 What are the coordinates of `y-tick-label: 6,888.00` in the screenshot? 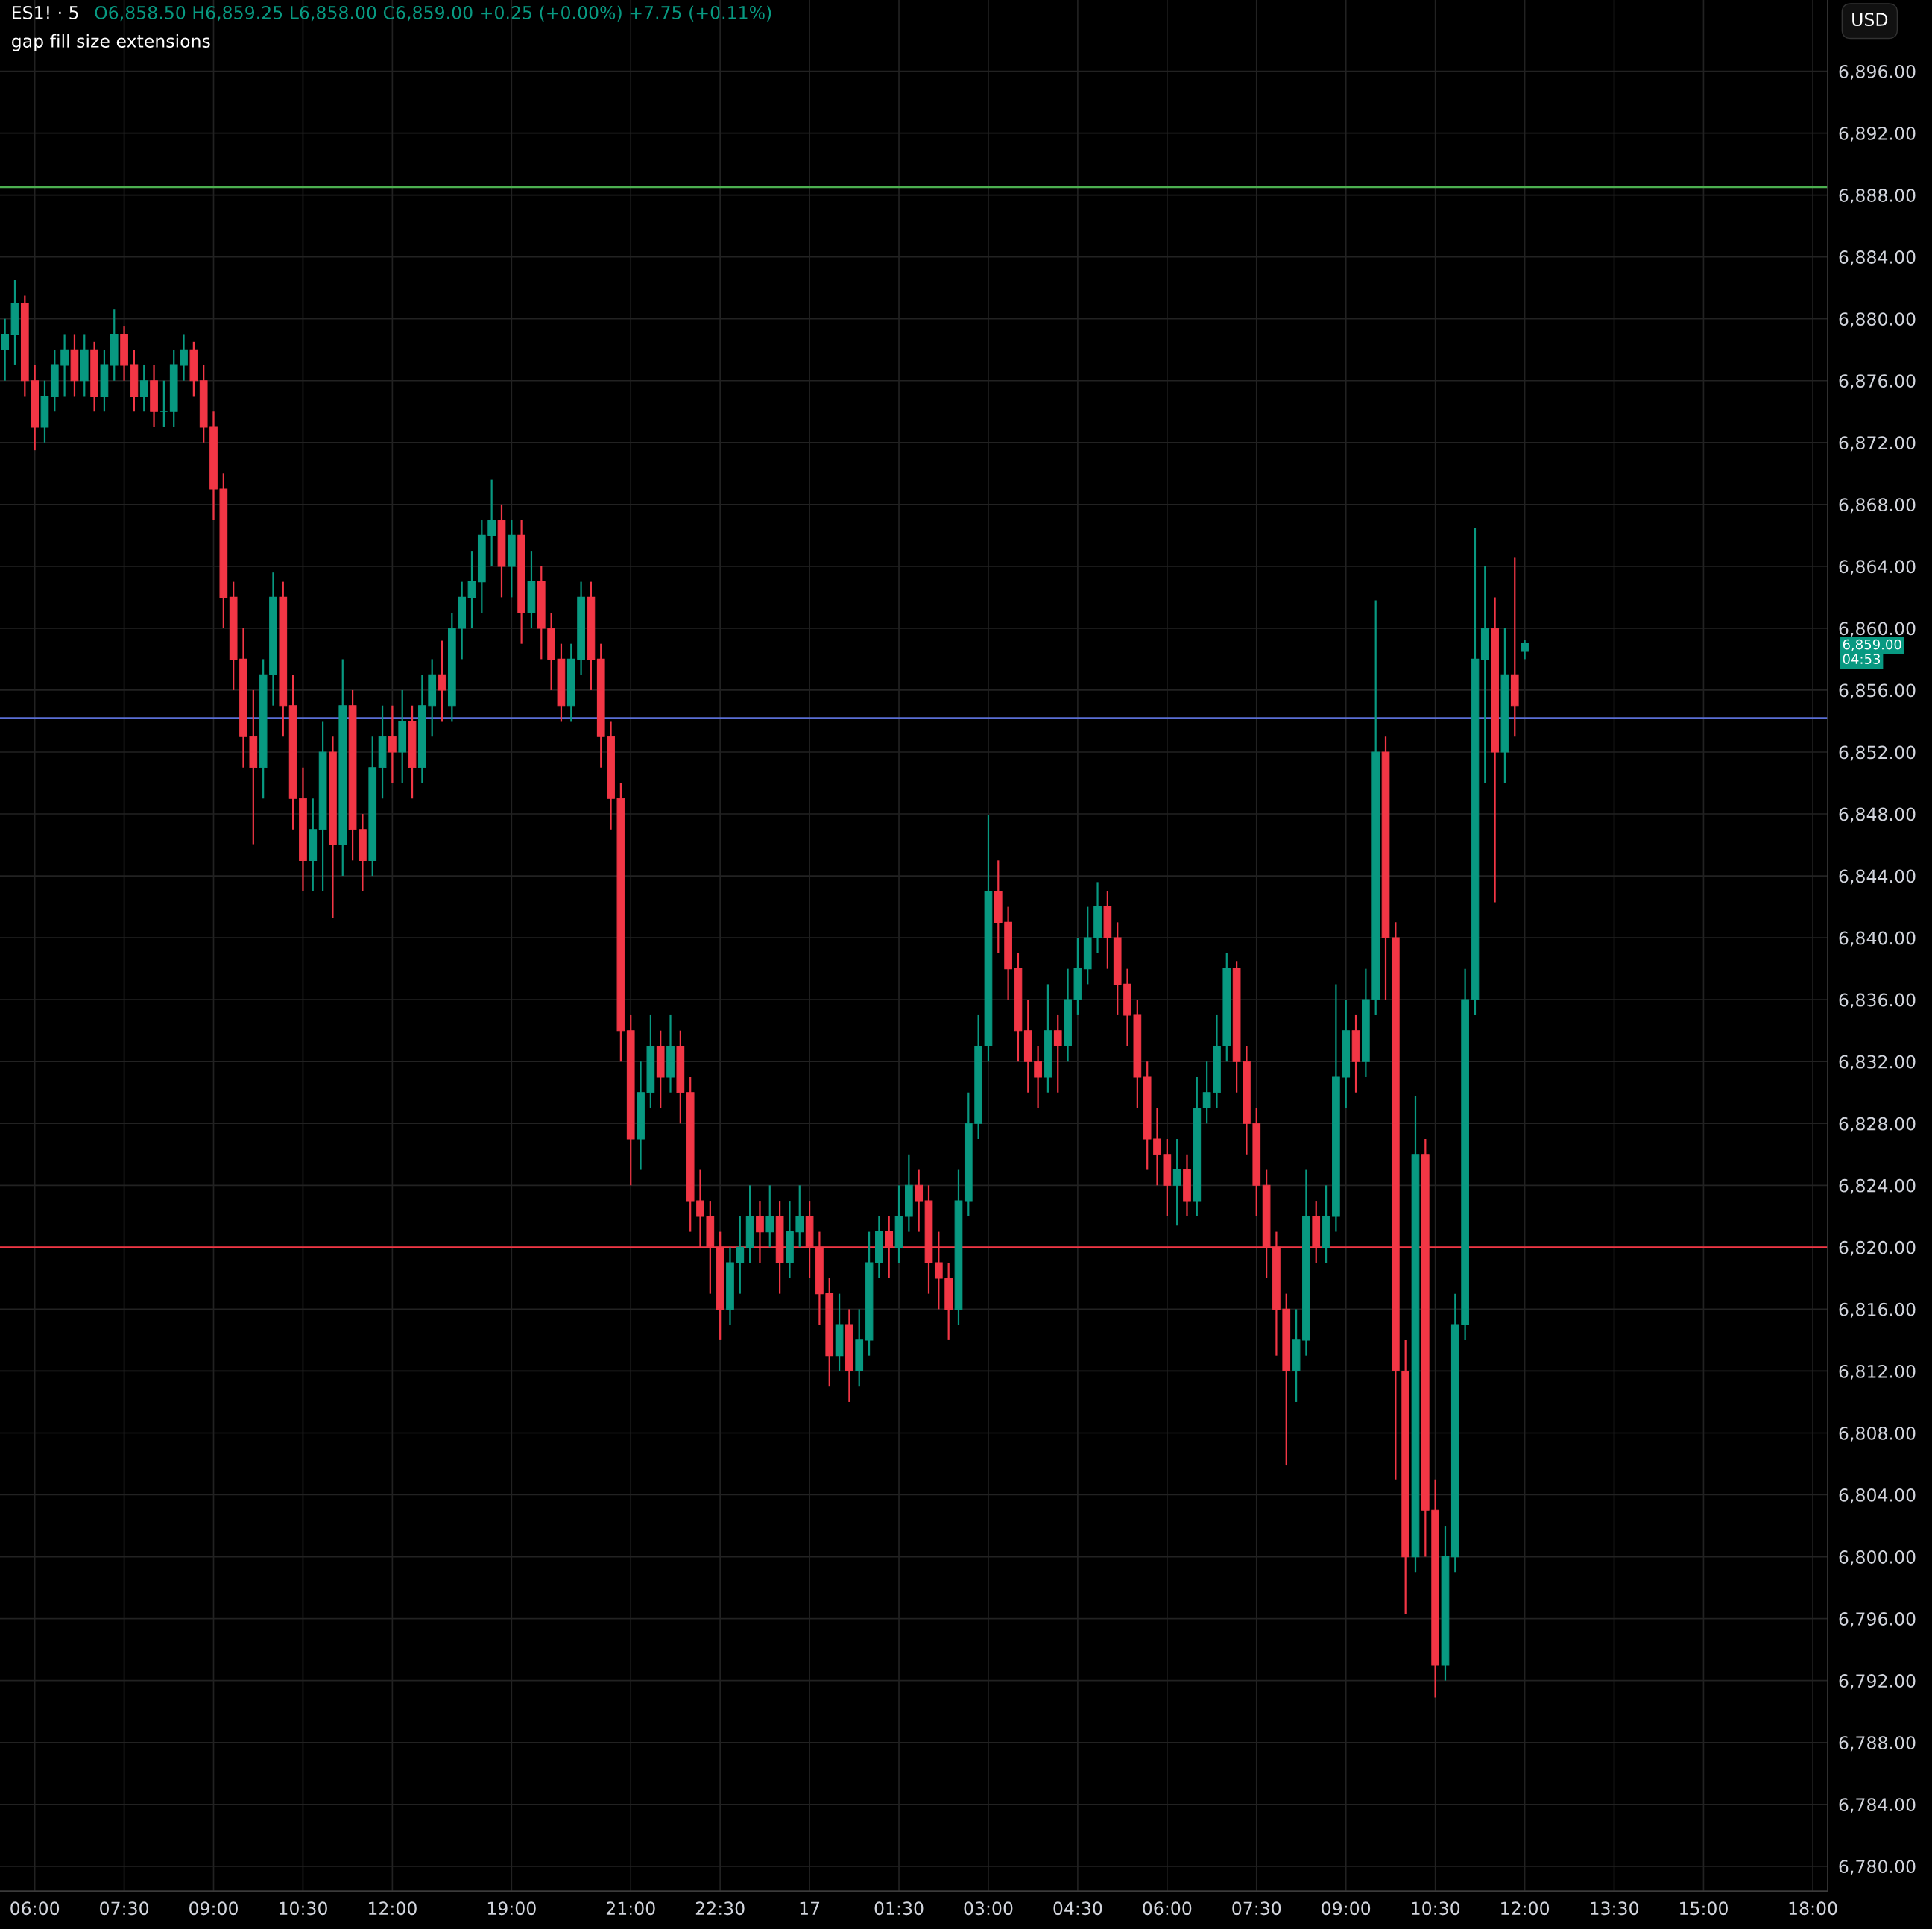 It's located at (1877, 196).